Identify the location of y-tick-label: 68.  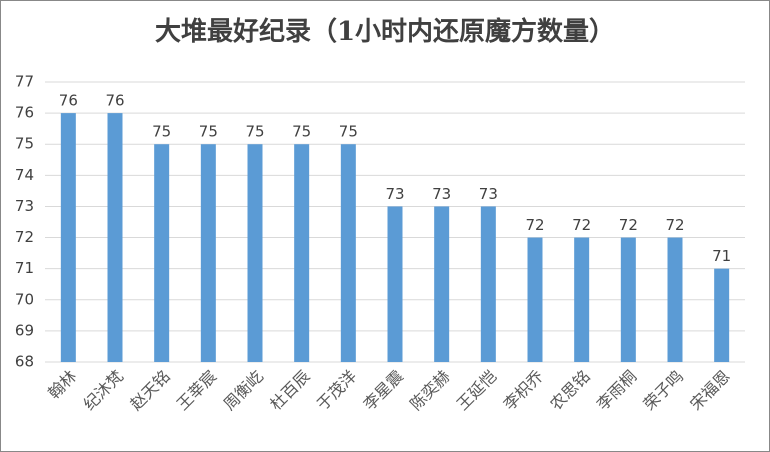
(24, 362).